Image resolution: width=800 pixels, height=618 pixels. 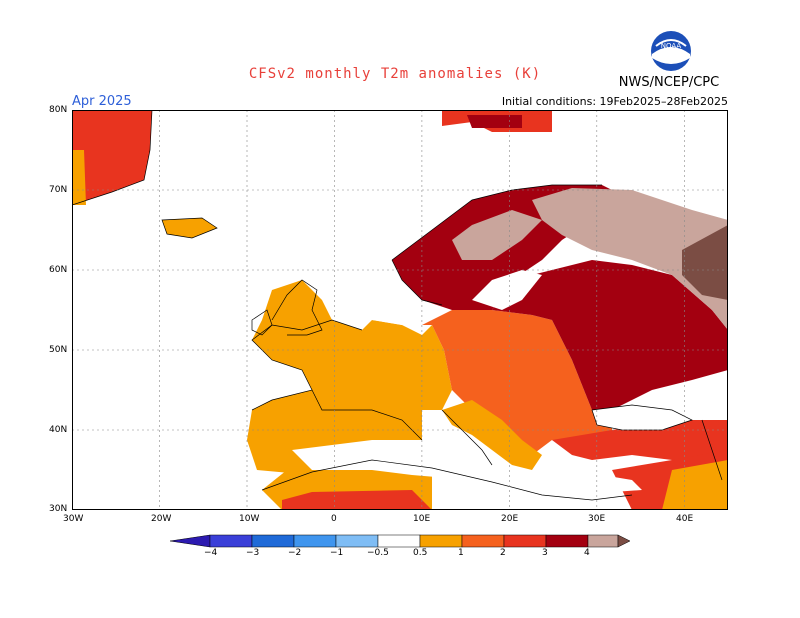 What do you see at coordinates (671, 51) in the screenshot?
I see `noaa-logo: NOAA` at bounding box center [671, 51].